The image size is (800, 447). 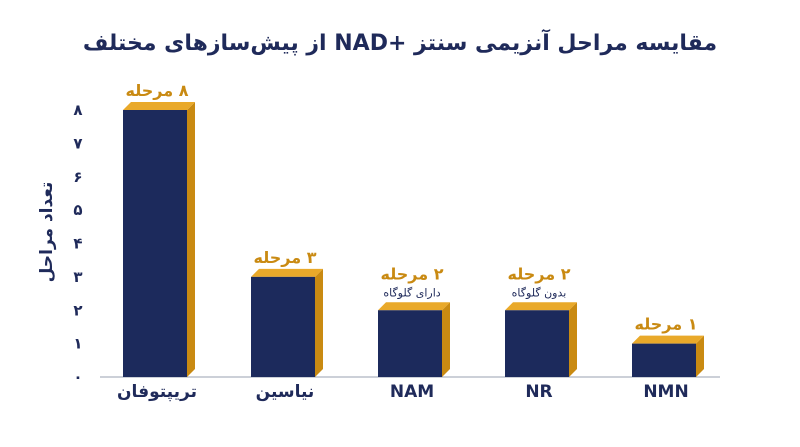 I want to click on y-tick-label: ۷, so click(x=77, y=143).